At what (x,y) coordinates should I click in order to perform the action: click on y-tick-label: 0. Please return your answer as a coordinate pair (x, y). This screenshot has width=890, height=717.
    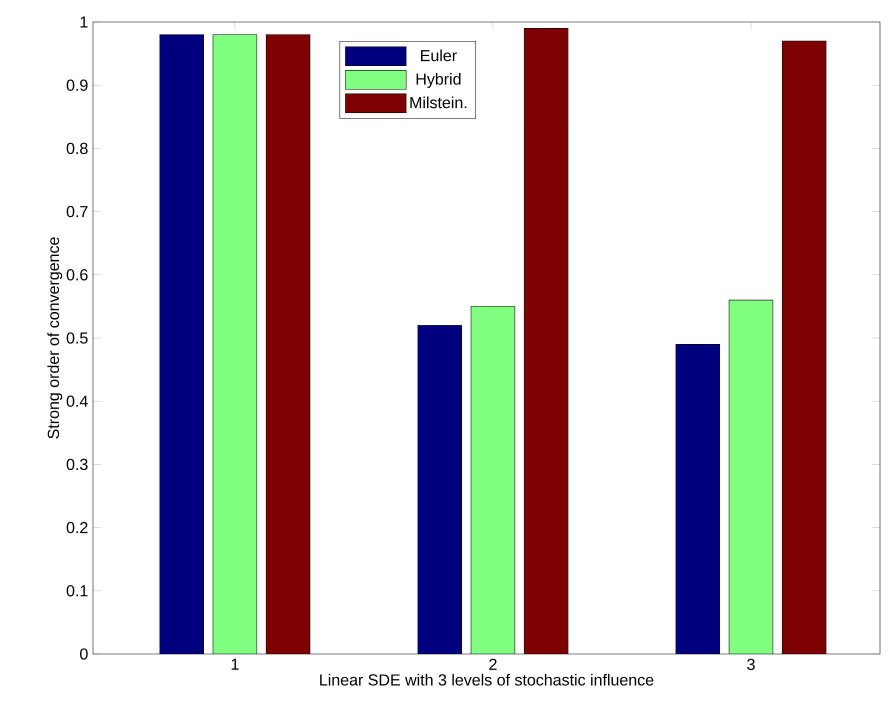
    Looking at the image, I should click on (84, 654).